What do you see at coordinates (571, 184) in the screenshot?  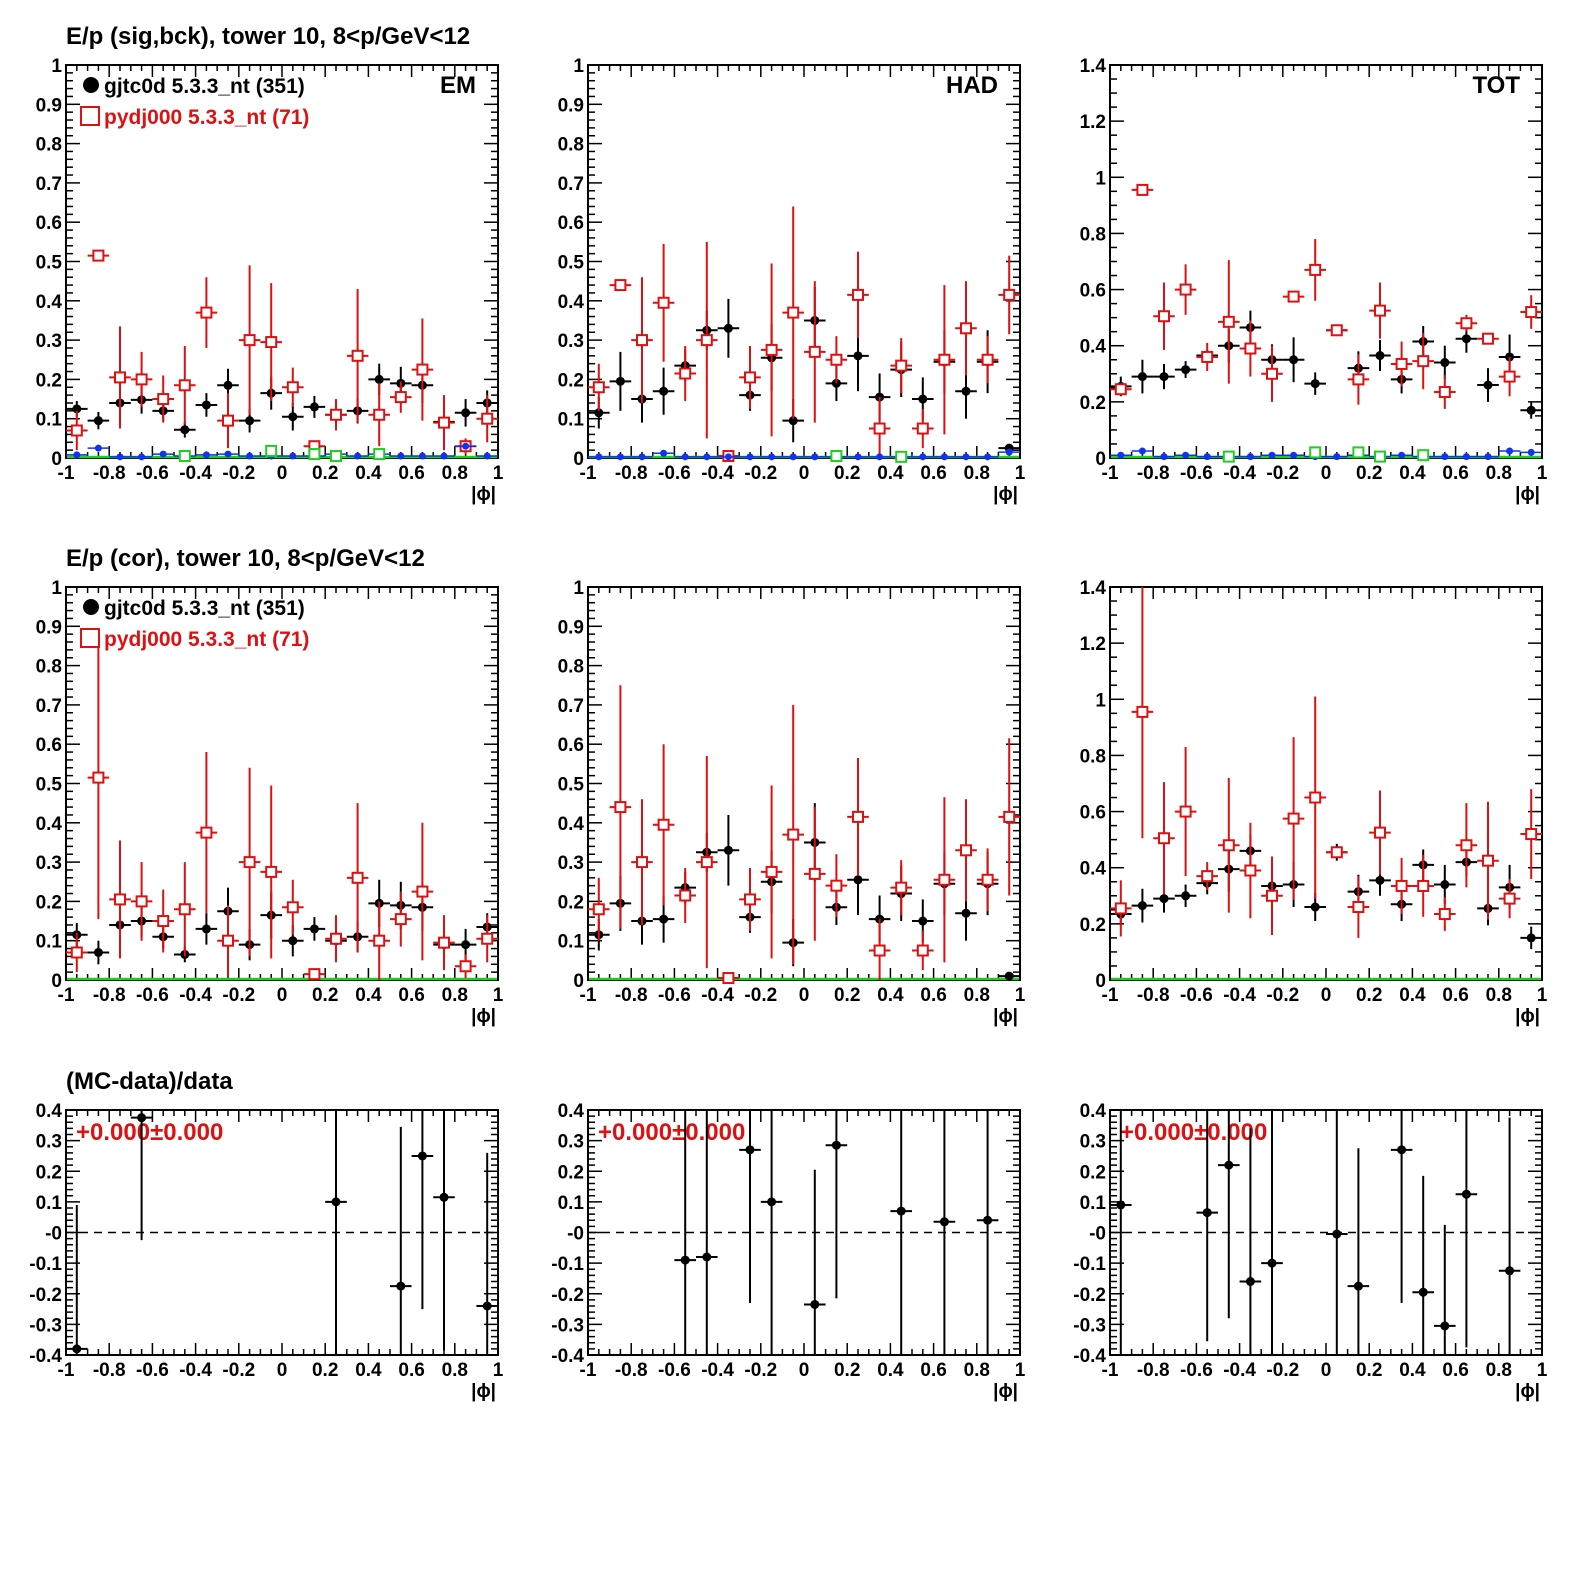 I see `y-tick-label: 0.7` at bounding box center [571, 184].